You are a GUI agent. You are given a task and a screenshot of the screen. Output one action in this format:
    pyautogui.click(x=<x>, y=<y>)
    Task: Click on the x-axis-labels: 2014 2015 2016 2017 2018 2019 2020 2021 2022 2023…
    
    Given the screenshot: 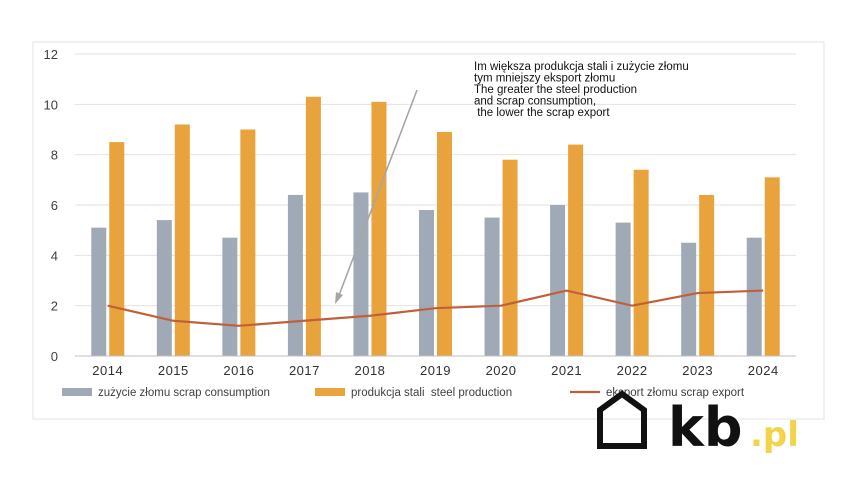 What is the action you would take?
    pyautogui.click(x=435, y=370)
    